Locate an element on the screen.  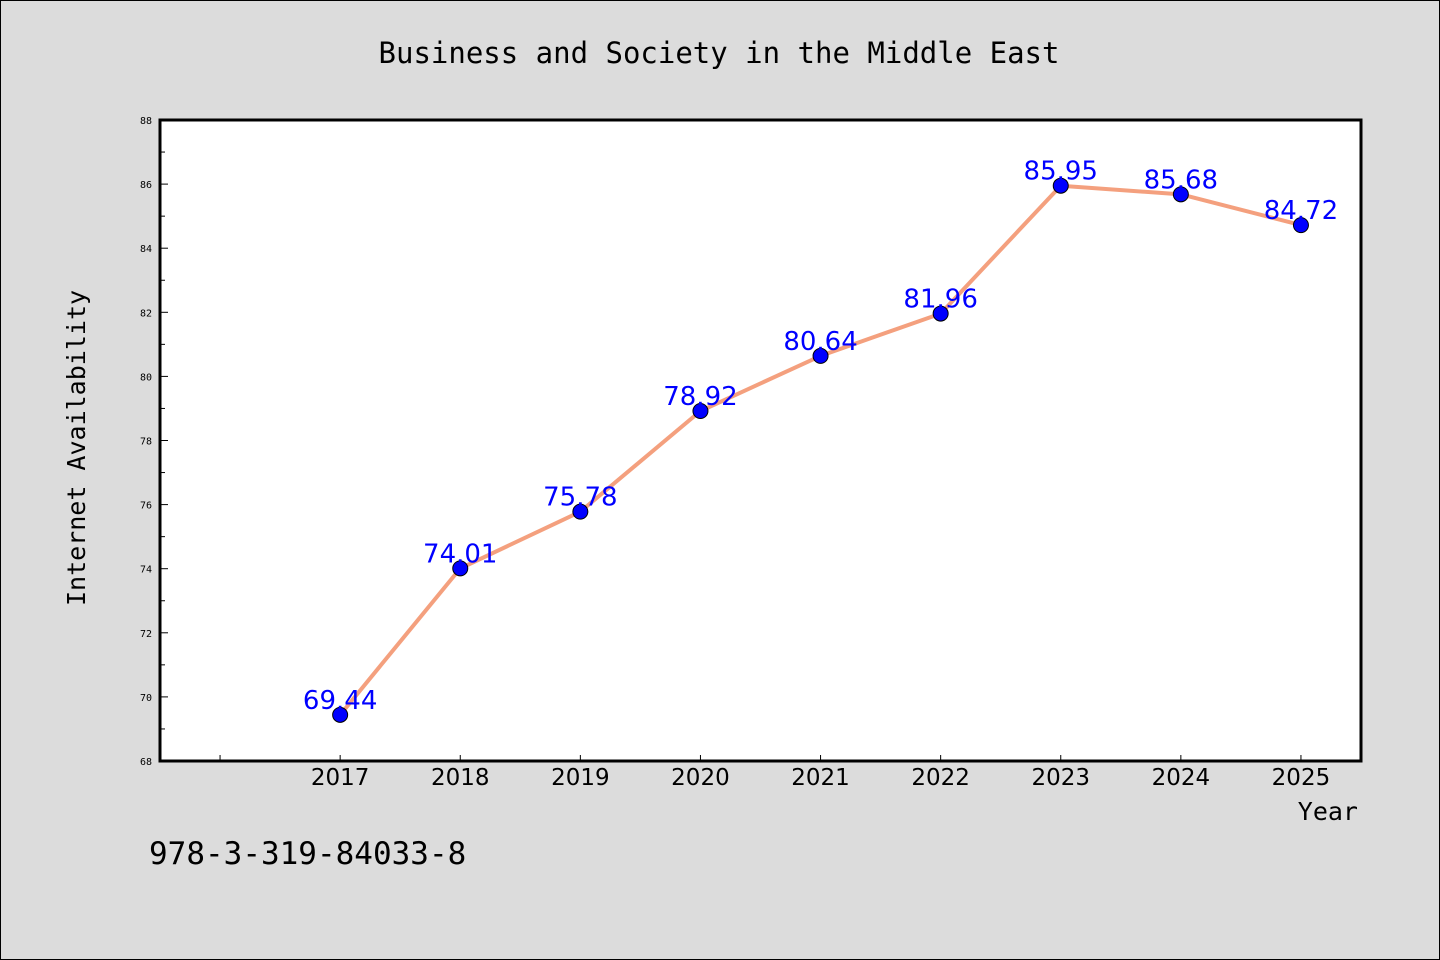
data-label: 81.96 is located at coordinates (940, 300).